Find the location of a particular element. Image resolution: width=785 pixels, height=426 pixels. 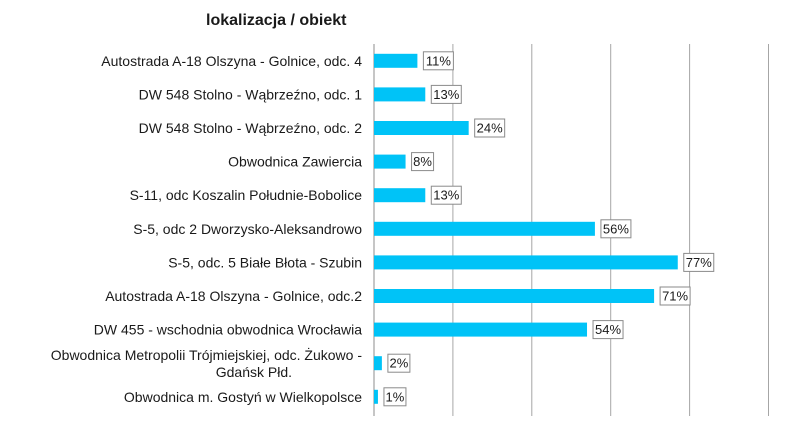

category-label: S-5, odc 2 Dworzysko-Aleksandrowo is located at coordinates (247, 229).